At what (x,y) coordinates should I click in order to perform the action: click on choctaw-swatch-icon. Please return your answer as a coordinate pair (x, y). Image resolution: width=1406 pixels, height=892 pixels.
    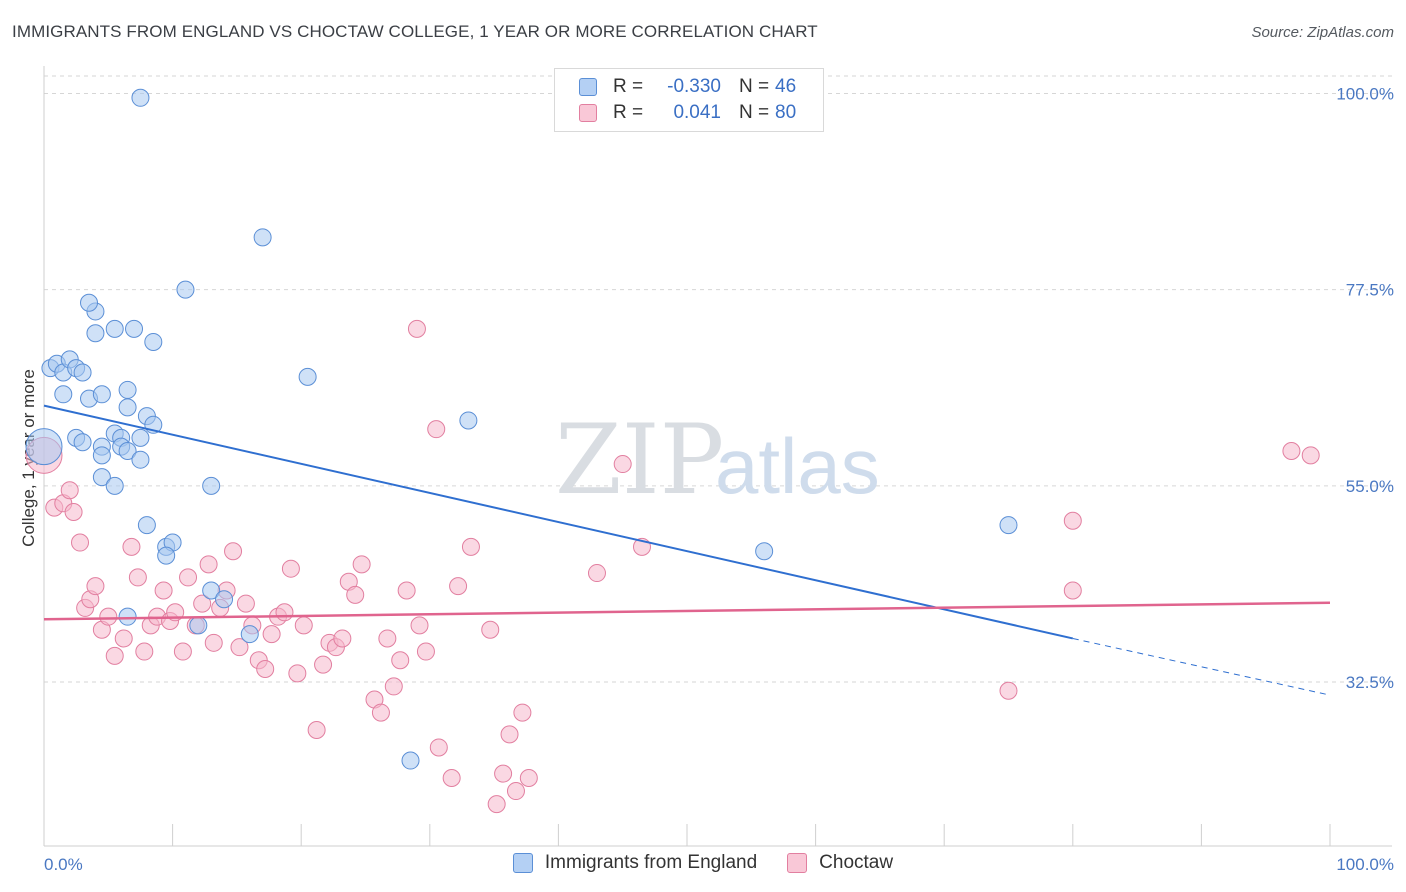
    Looking at the image, I should click on (588, 113).